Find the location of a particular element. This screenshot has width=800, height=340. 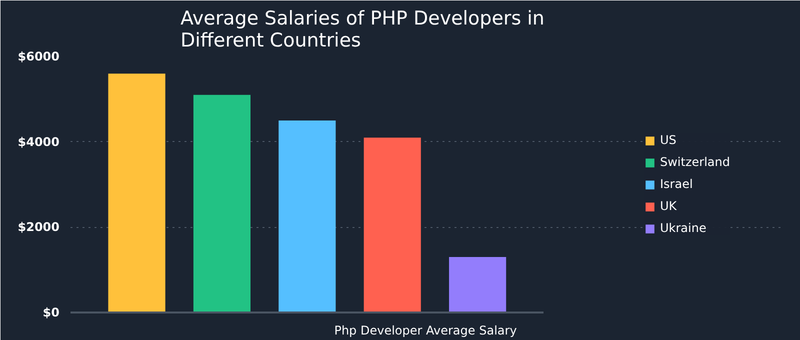

legend-label: Ukraine is located at coordinates (683, 228).